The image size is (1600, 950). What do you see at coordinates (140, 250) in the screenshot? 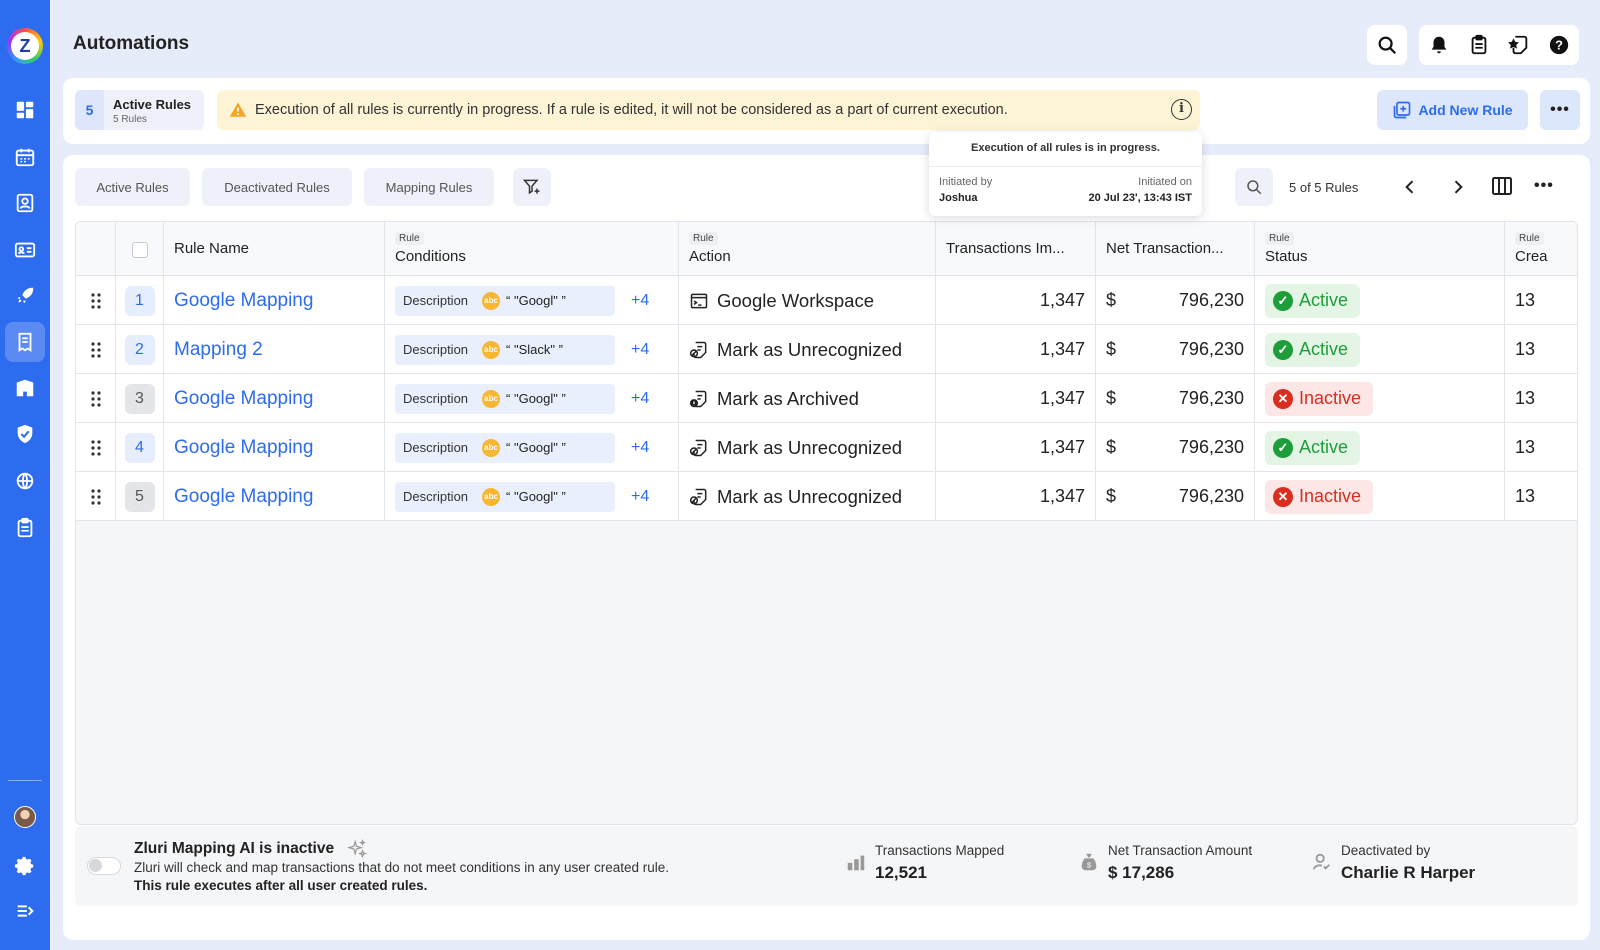
I see `select-all-checkbox` at bounding box center [140, 250].